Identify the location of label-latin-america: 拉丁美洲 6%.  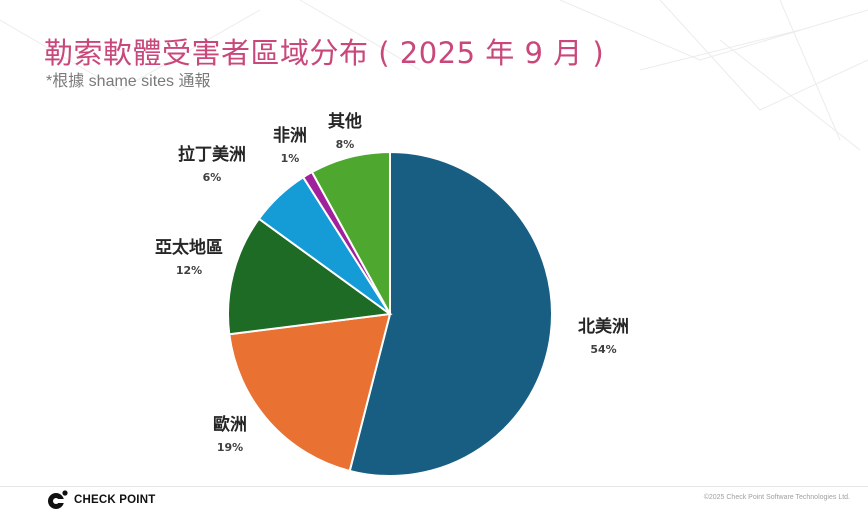
(212, 164).